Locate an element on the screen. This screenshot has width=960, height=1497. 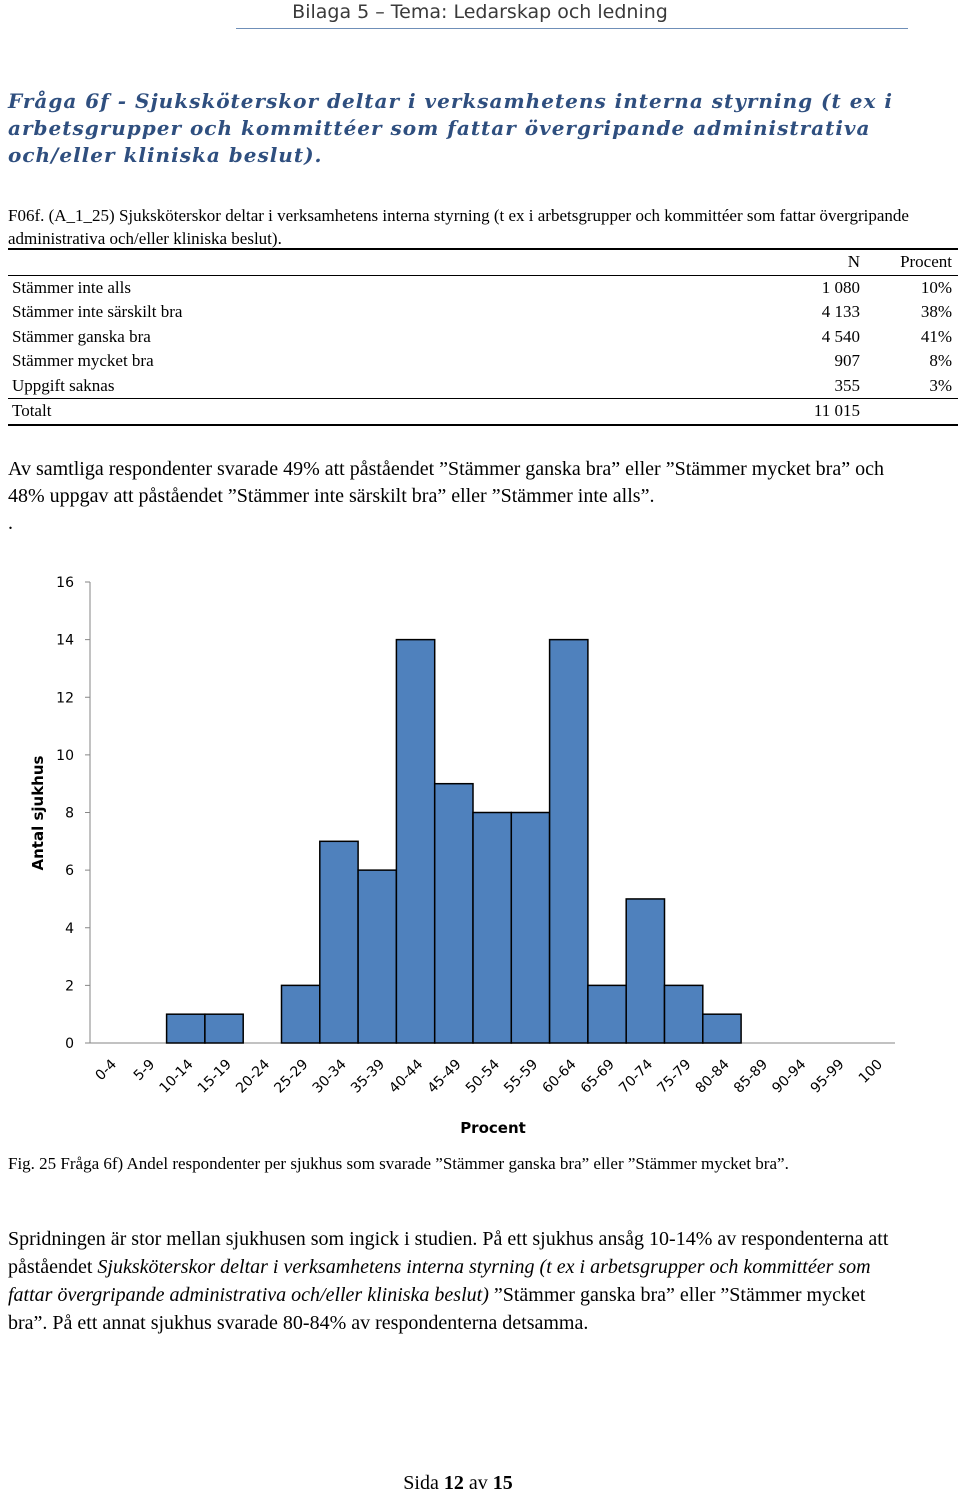
row-percent: 8% is located at coordinates (940, 361).